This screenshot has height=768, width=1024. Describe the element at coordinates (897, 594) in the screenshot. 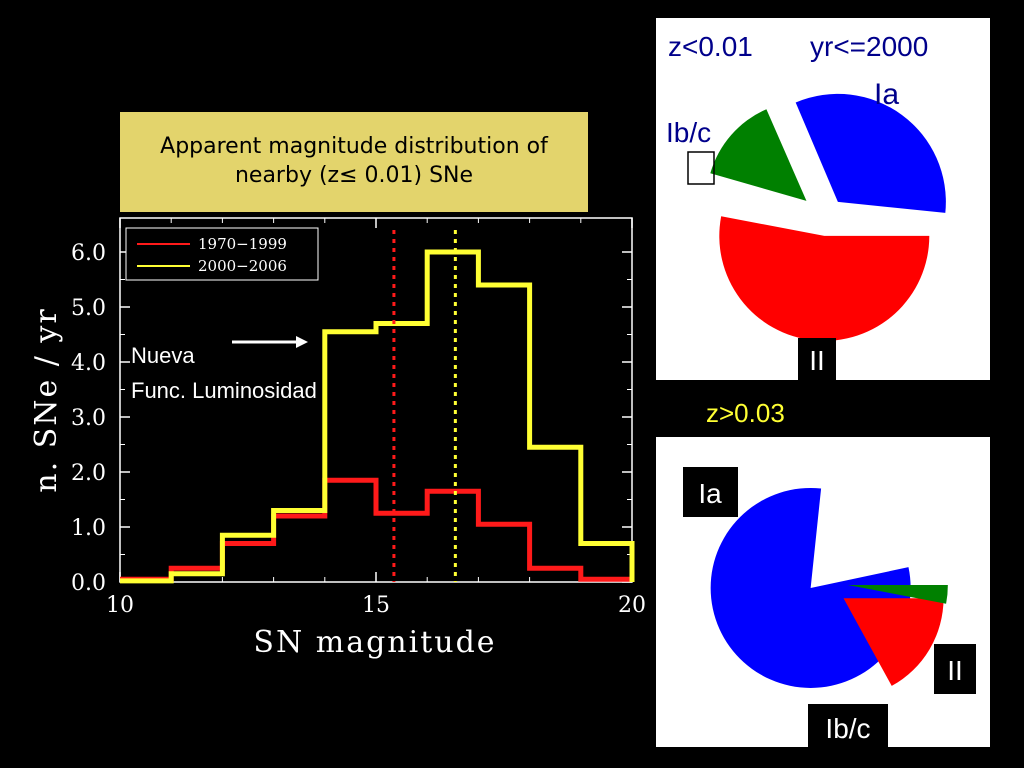

I see `pie2-slice-ibc` at that location.